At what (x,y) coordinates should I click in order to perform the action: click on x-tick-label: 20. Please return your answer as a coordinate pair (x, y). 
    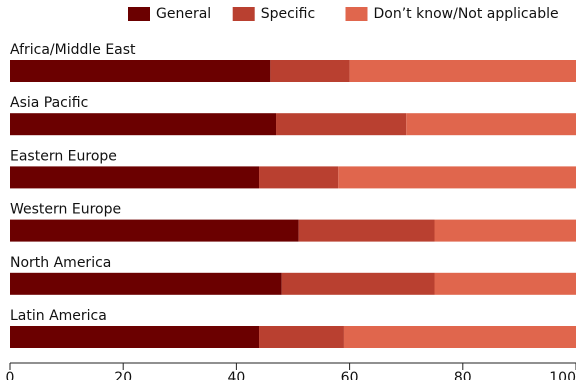
    Looking at the image, I should click on (123, 375).